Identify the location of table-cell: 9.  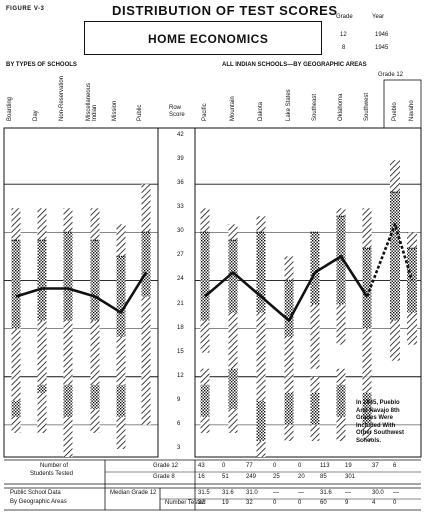
(347, 503).